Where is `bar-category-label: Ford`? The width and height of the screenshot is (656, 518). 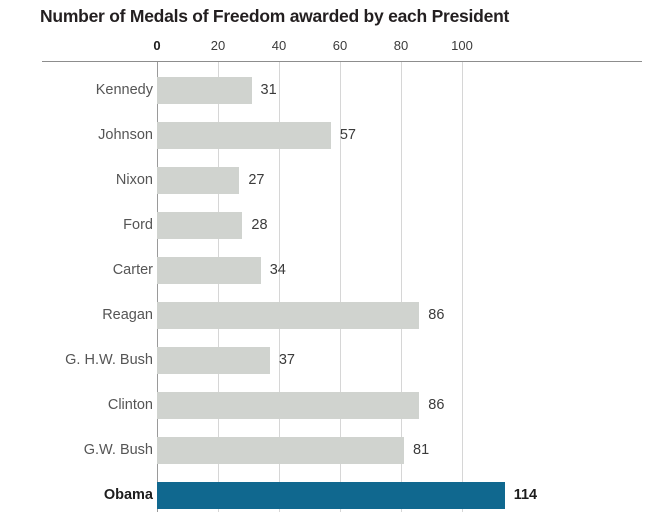 bar-category-label: Ford is located at coordinates (138, 225).